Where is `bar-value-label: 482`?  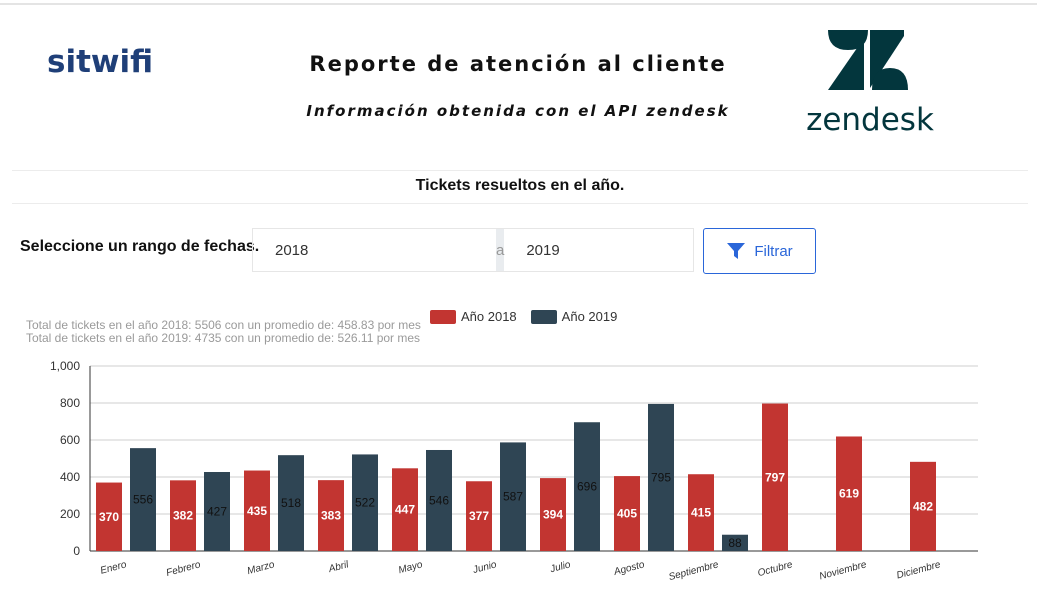 bar-value-label: 482 is located at coordinates (923, 506).